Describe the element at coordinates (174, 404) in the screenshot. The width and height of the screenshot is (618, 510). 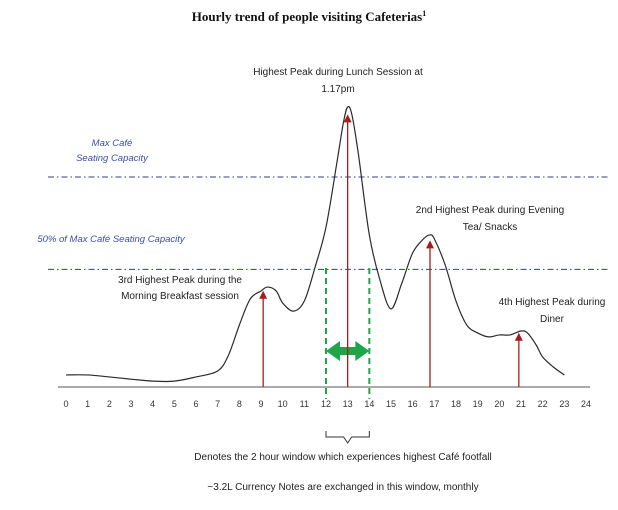
I see `x-tick-label: 5` at that location.